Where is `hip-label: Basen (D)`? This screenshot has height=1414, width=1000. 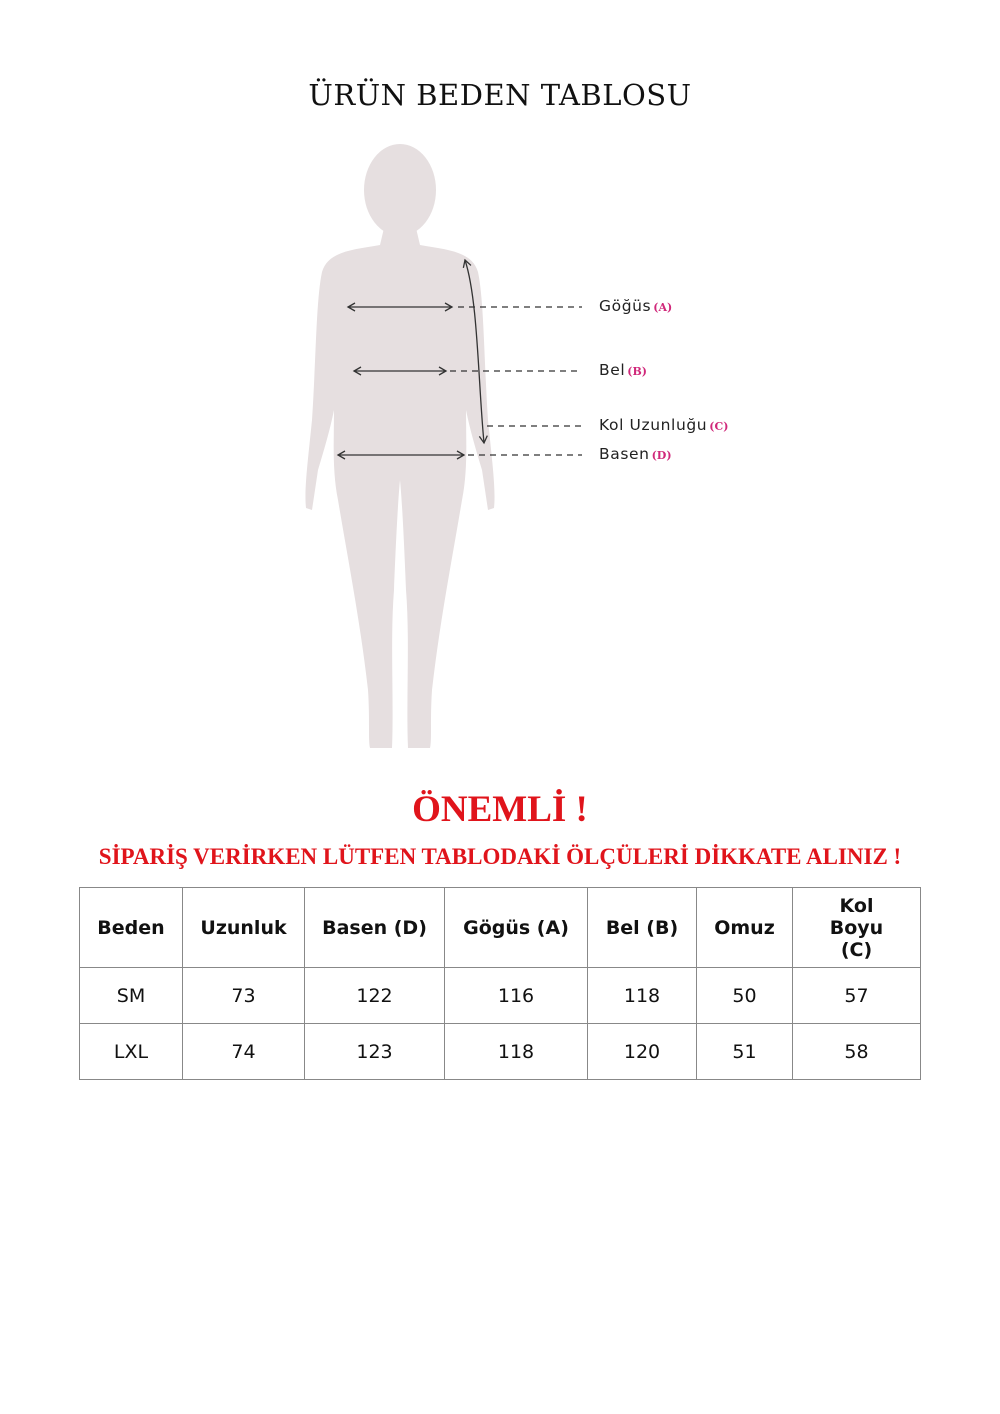
hip-label: Basen (D) is located at coordinates (635, 454).